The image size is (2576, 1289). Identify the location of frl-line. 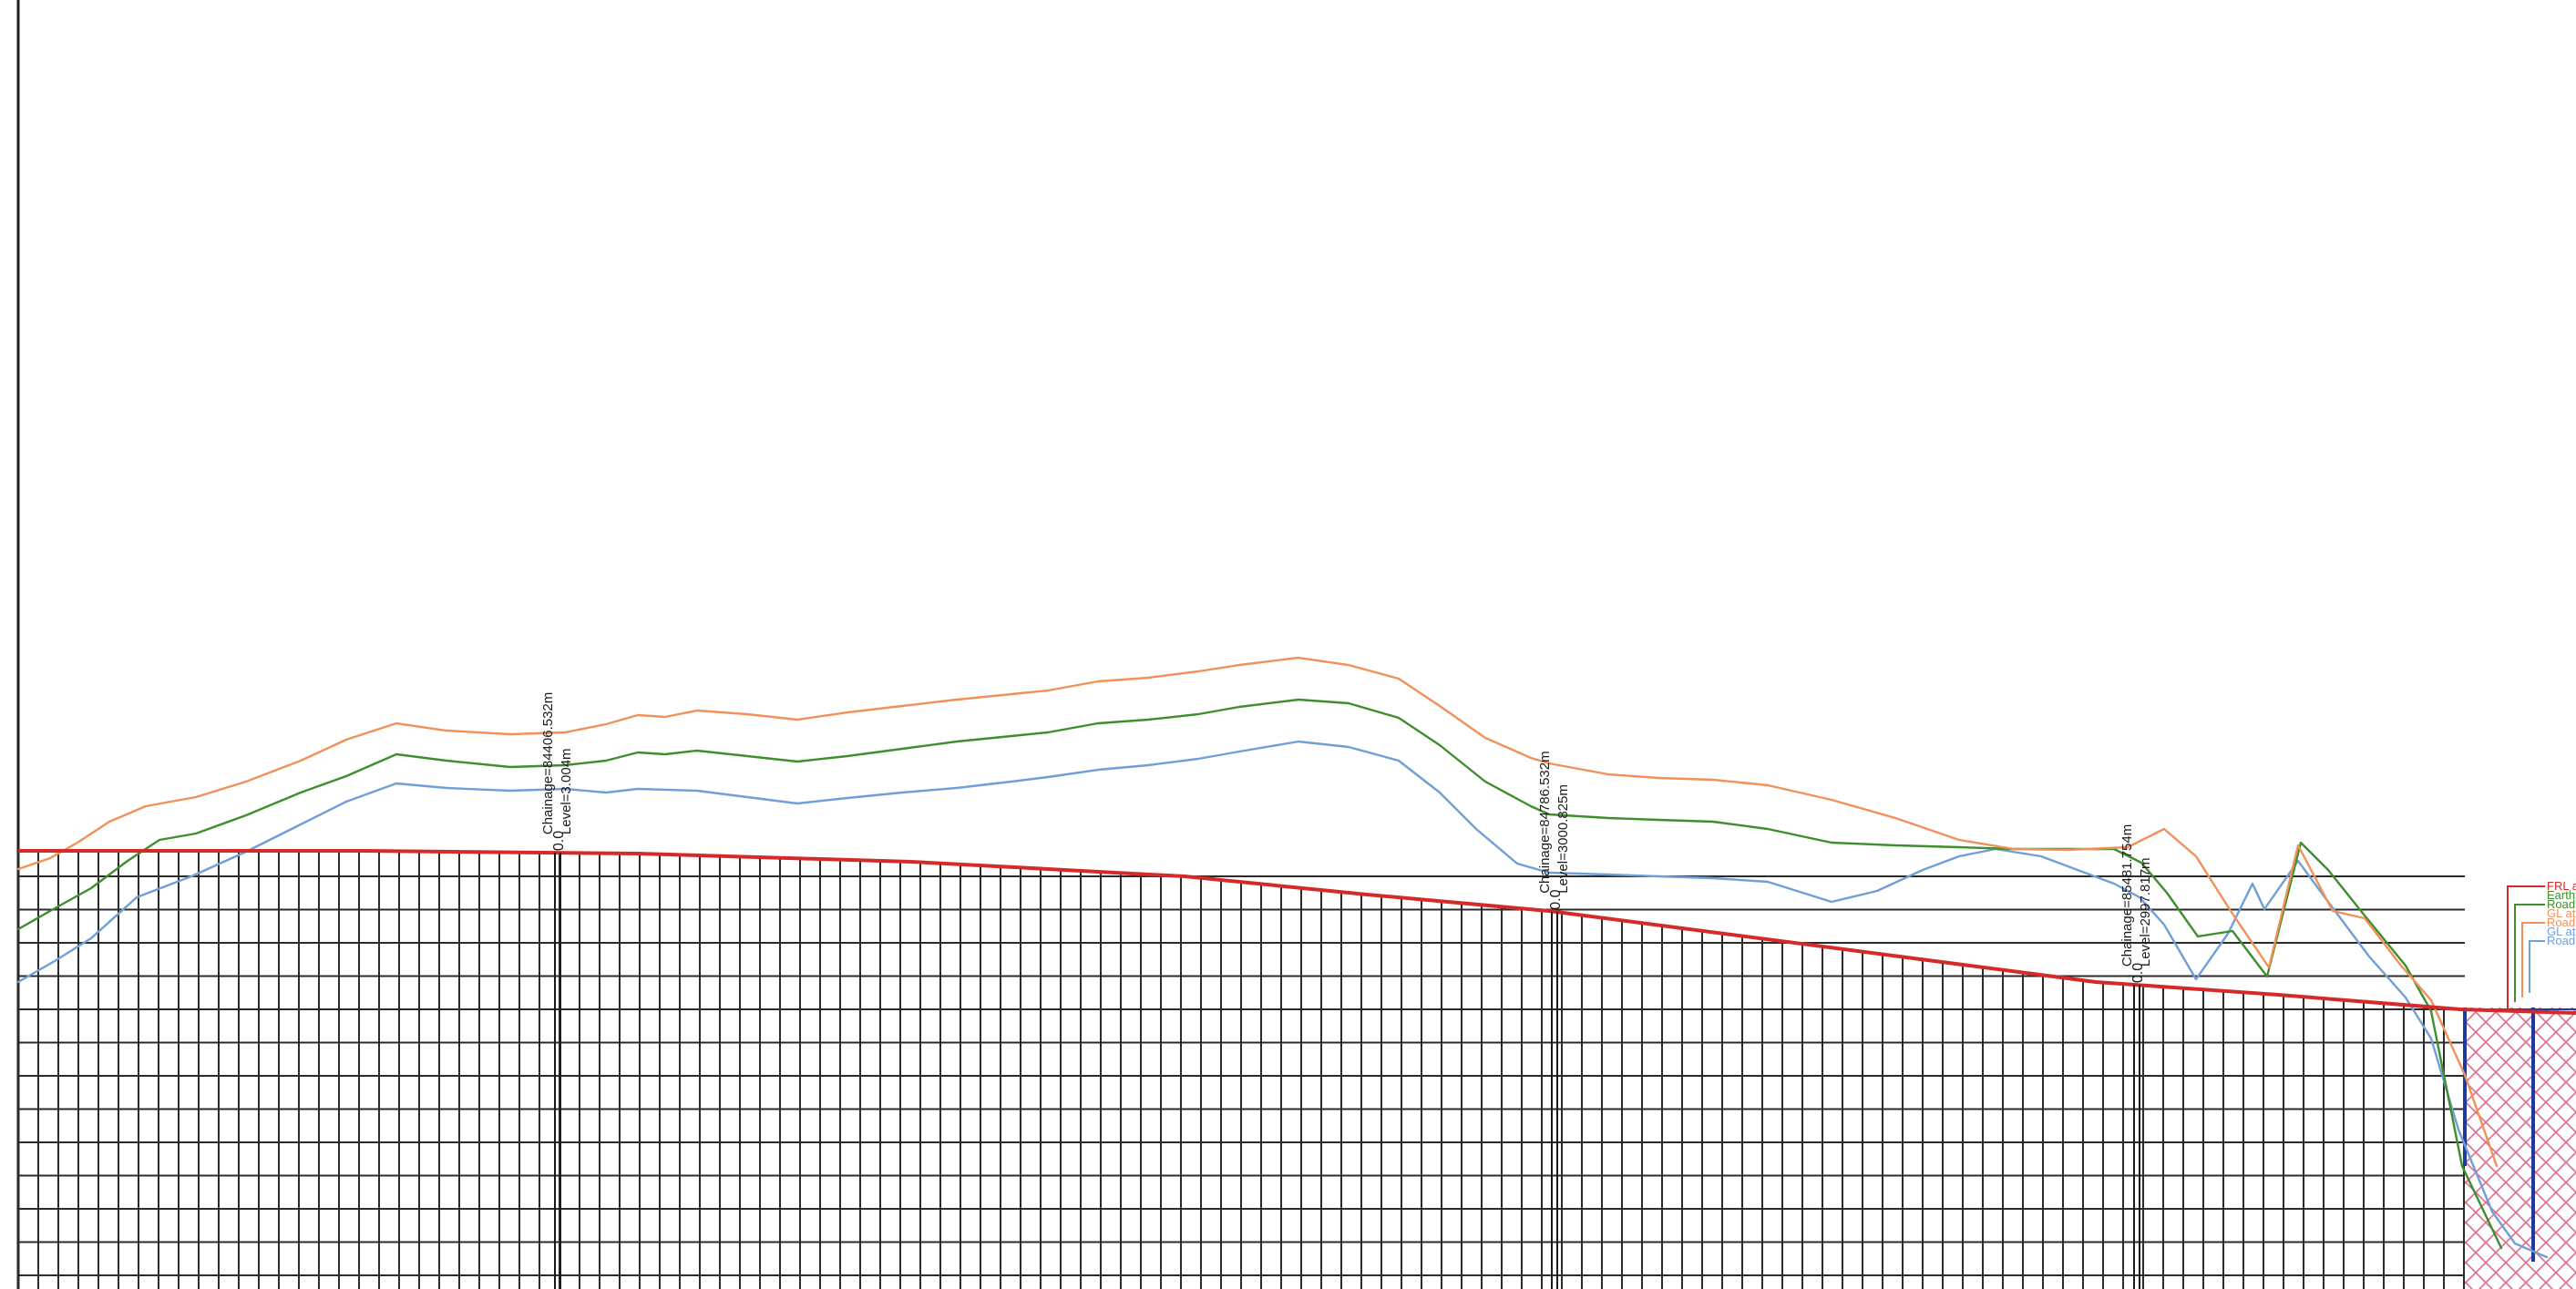
(1297, 932).